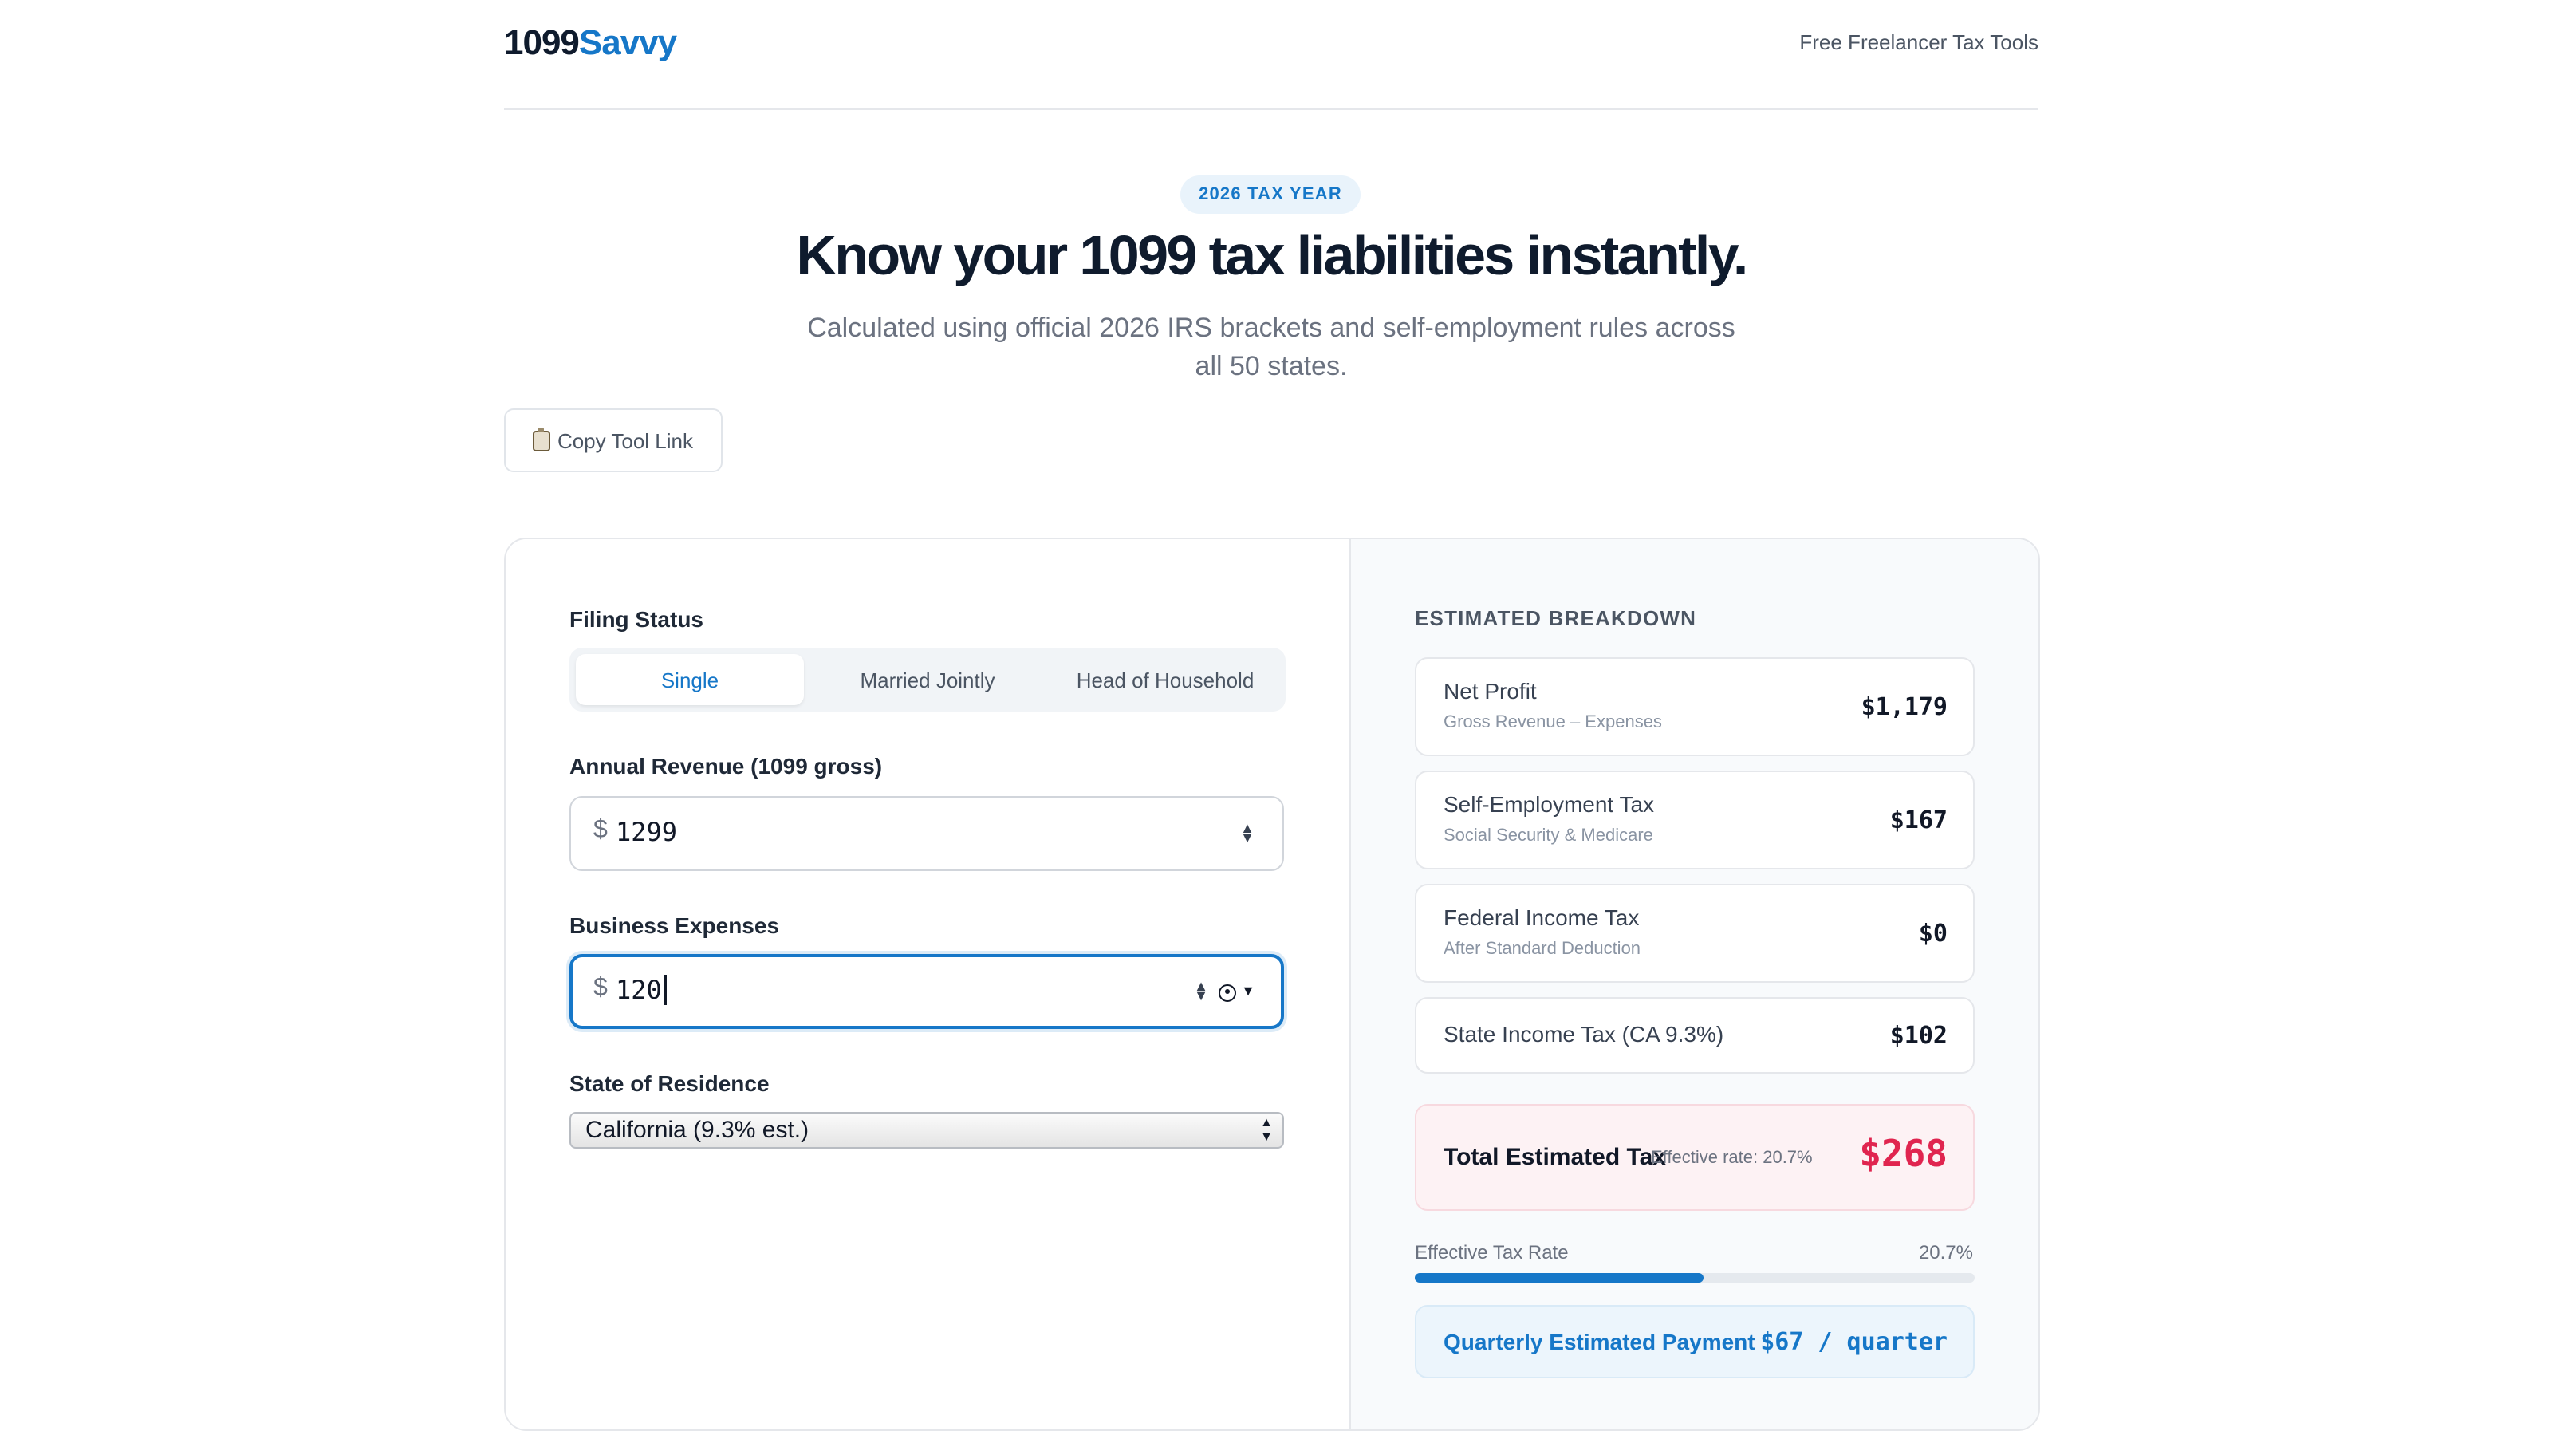  Describe the element at coordinates (669, 1083) in the screenshot. I see `state-of-residence-label: State of Residence` at that location.